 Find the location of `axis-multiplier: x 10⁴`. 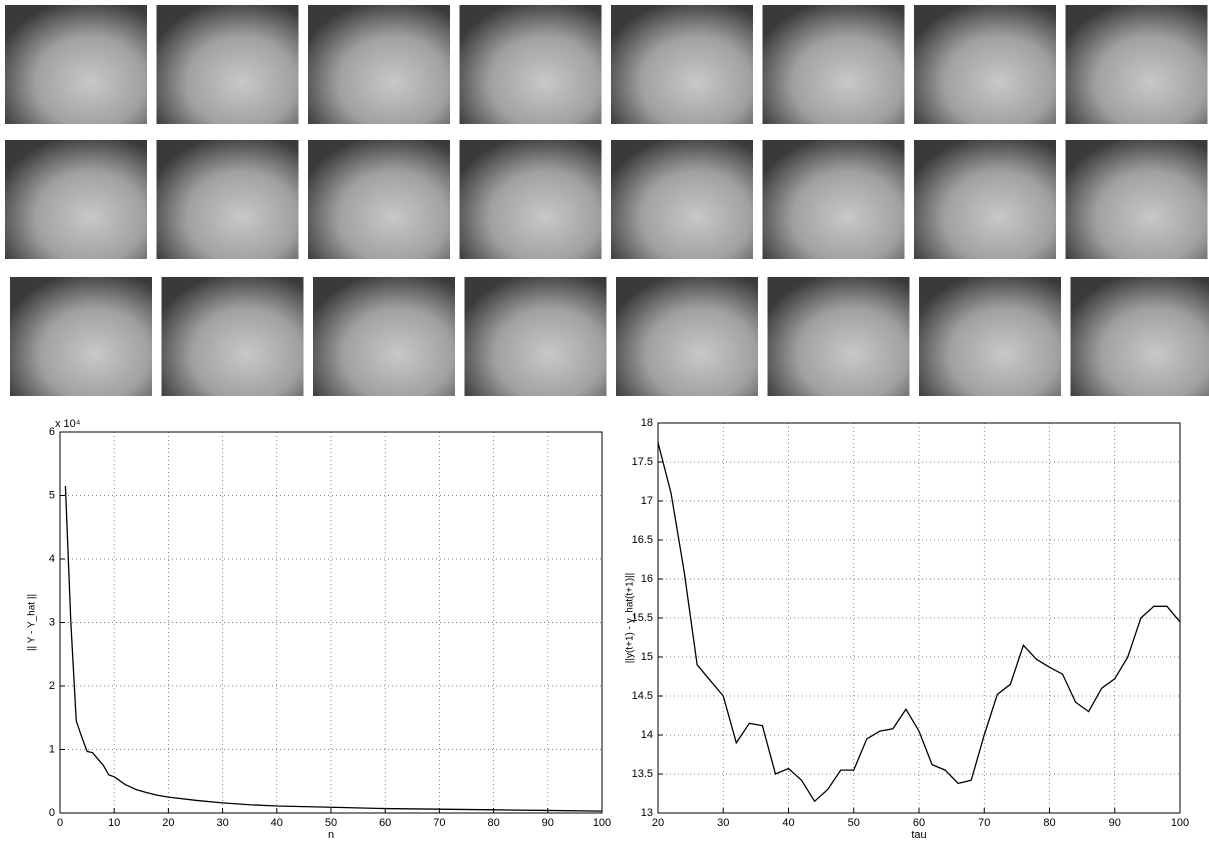

axis-multiplier: x 10⁴ is located at coordinates (68, 424).